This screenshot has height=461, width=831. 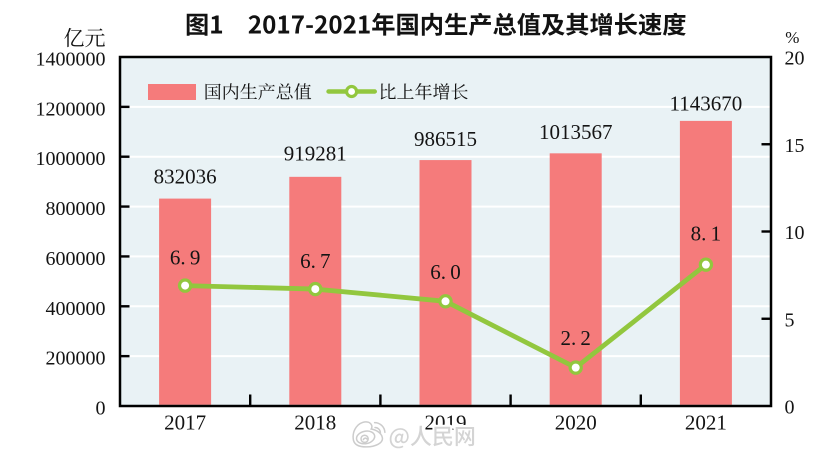 What do you see at coordinates (706, 103) in the screenshot?
I see `svg-text: 1143670` at bounding box center [706, 103].